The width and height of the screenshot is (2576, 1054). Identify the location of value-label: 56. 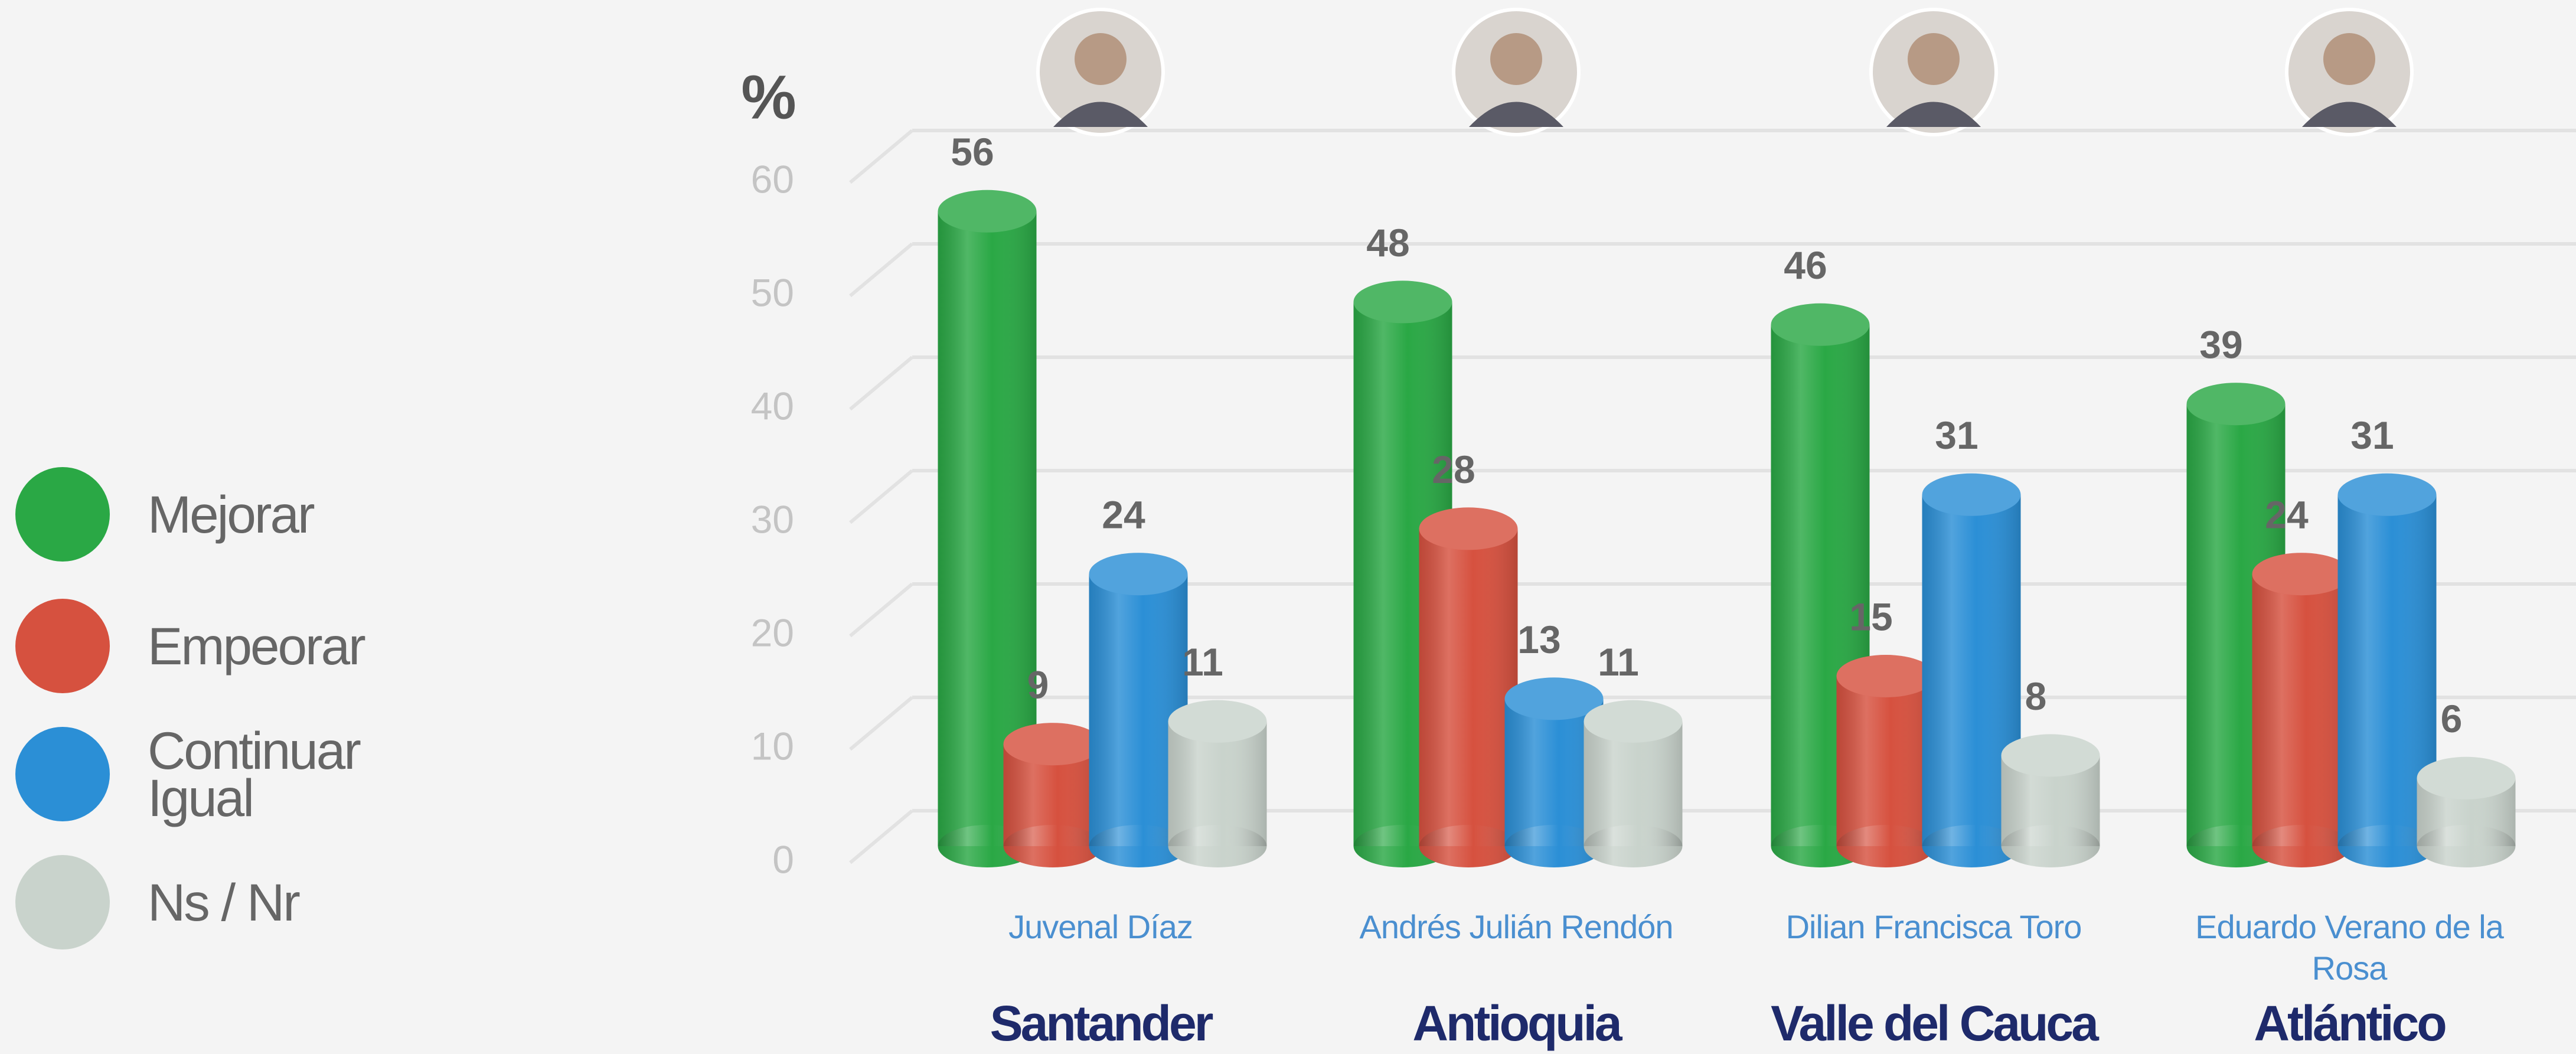
(972, 152).